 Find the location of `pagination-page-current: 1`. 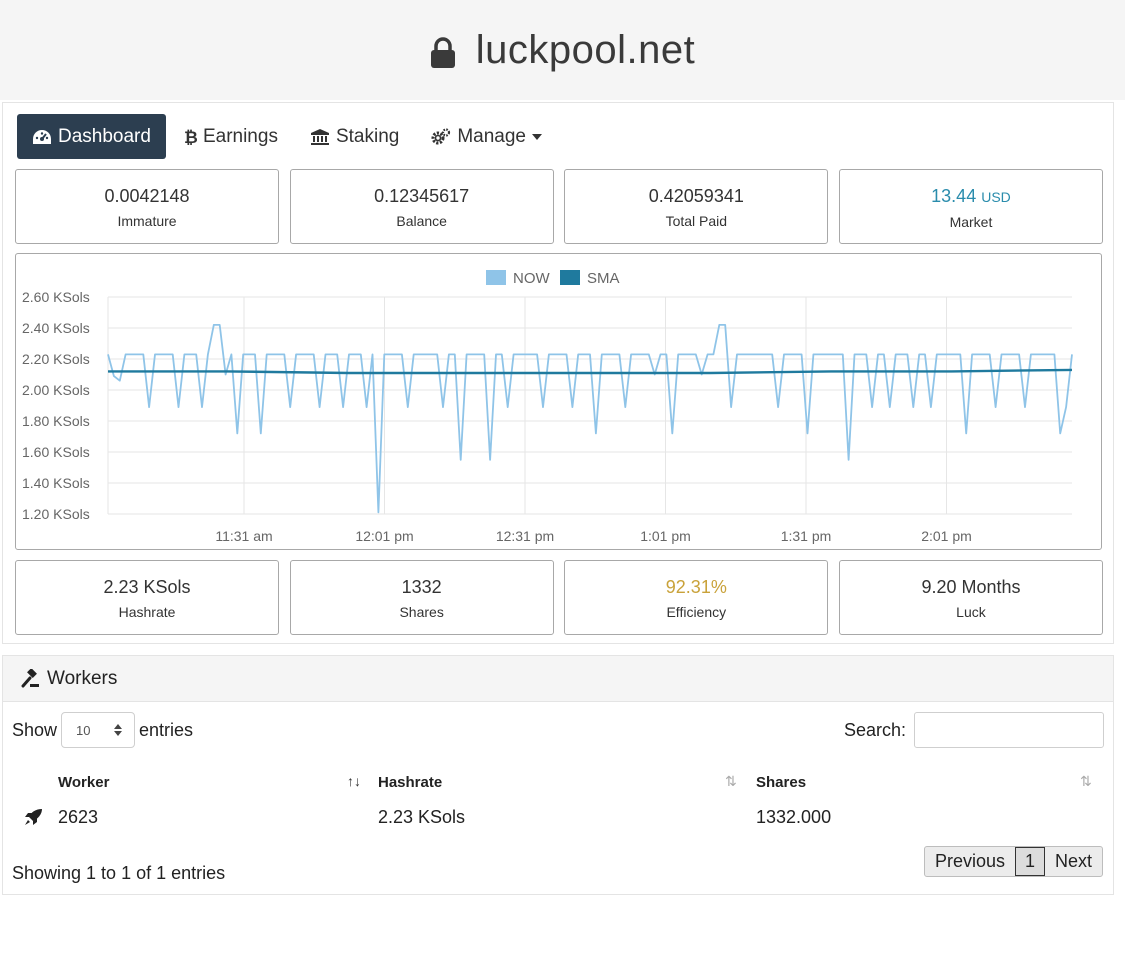

pagination-page-current: 1 is located at coordinates (1029, 861).